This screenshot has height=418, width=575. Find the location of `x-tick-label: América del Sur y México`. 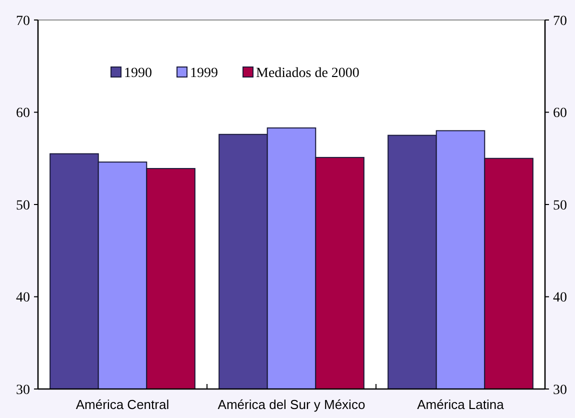

x-tick-label: América del Sur y México is located at coordinates (292, 404).